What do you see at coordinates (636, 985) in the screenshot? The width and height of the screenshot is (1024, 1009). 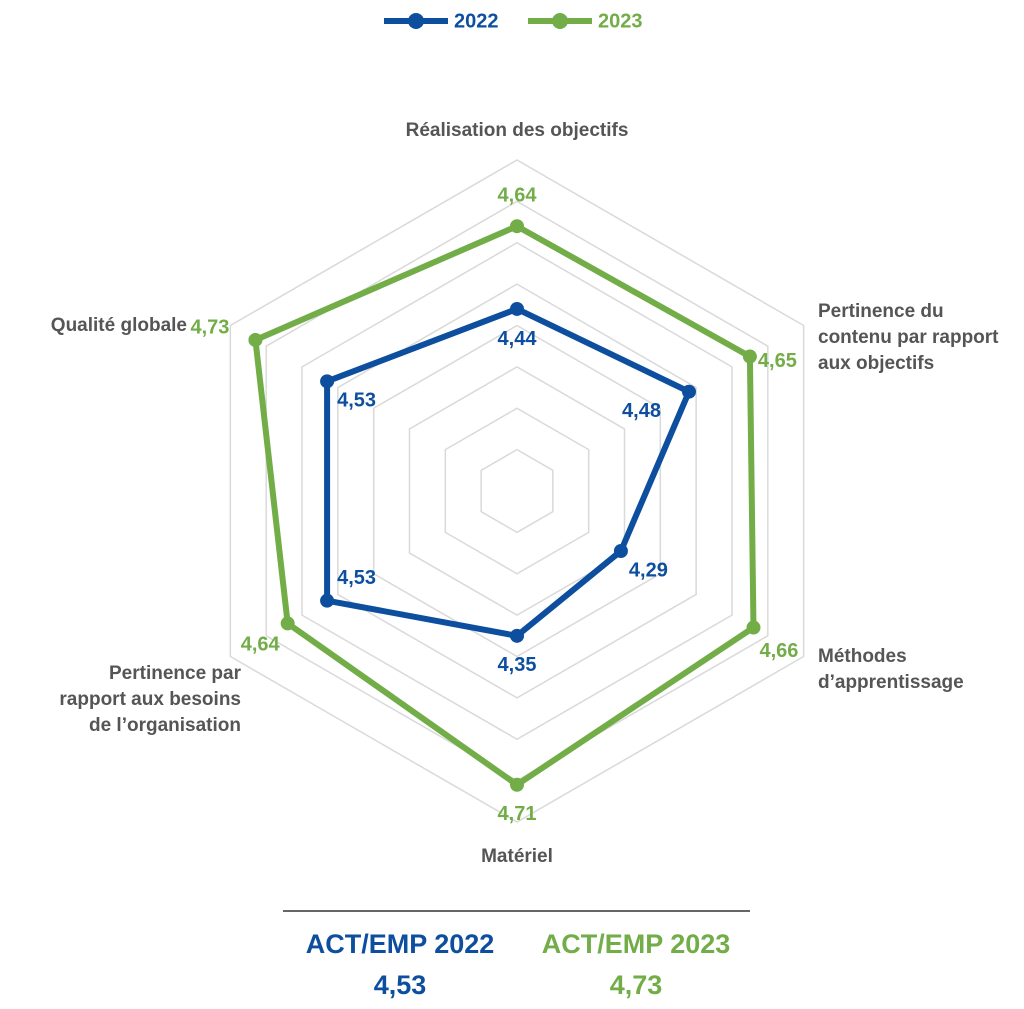 I see `summary-value: 4,73` at bounding box center [636, 985].